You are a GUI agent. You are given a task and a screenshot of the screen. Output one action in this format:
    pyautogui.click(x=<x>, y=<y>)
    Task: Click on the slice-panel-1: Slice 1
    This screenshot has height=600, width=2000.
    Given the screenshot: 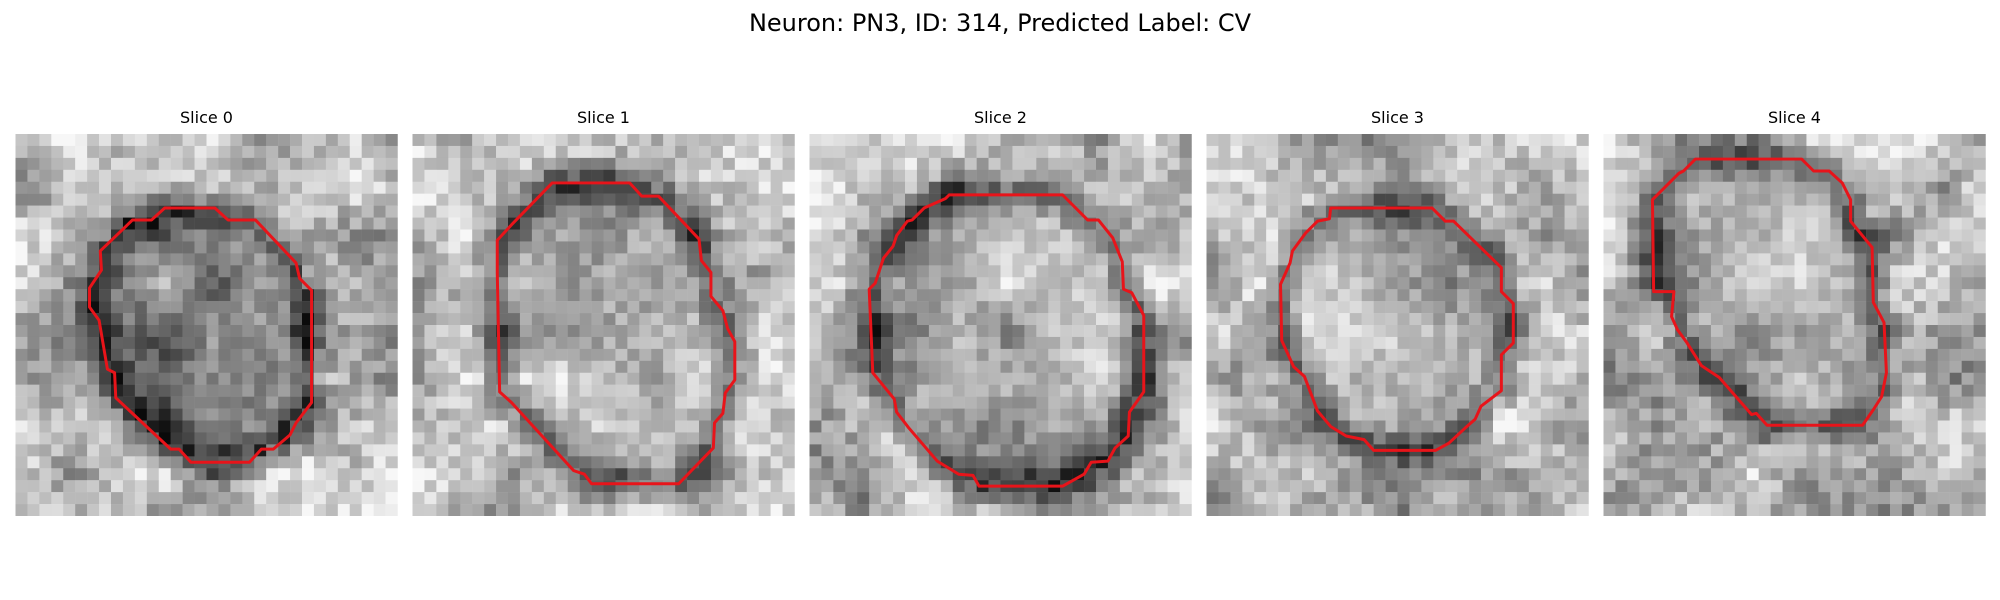 What is the action you would take?
    pyautogui.click(x=603, y=311)
    